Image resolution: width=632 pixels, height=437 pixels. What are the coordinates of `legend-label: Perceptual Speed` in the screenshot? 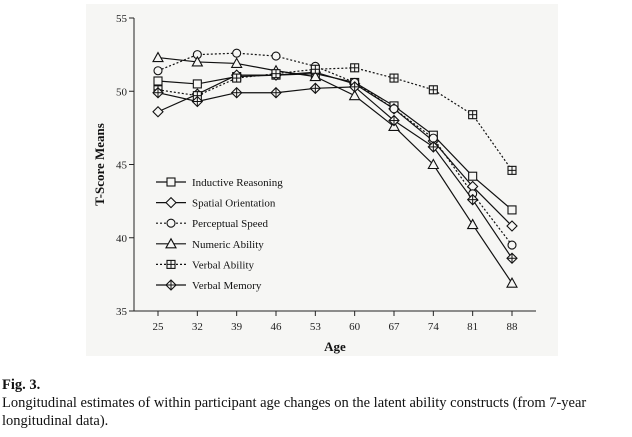 It's located at (230, 224).